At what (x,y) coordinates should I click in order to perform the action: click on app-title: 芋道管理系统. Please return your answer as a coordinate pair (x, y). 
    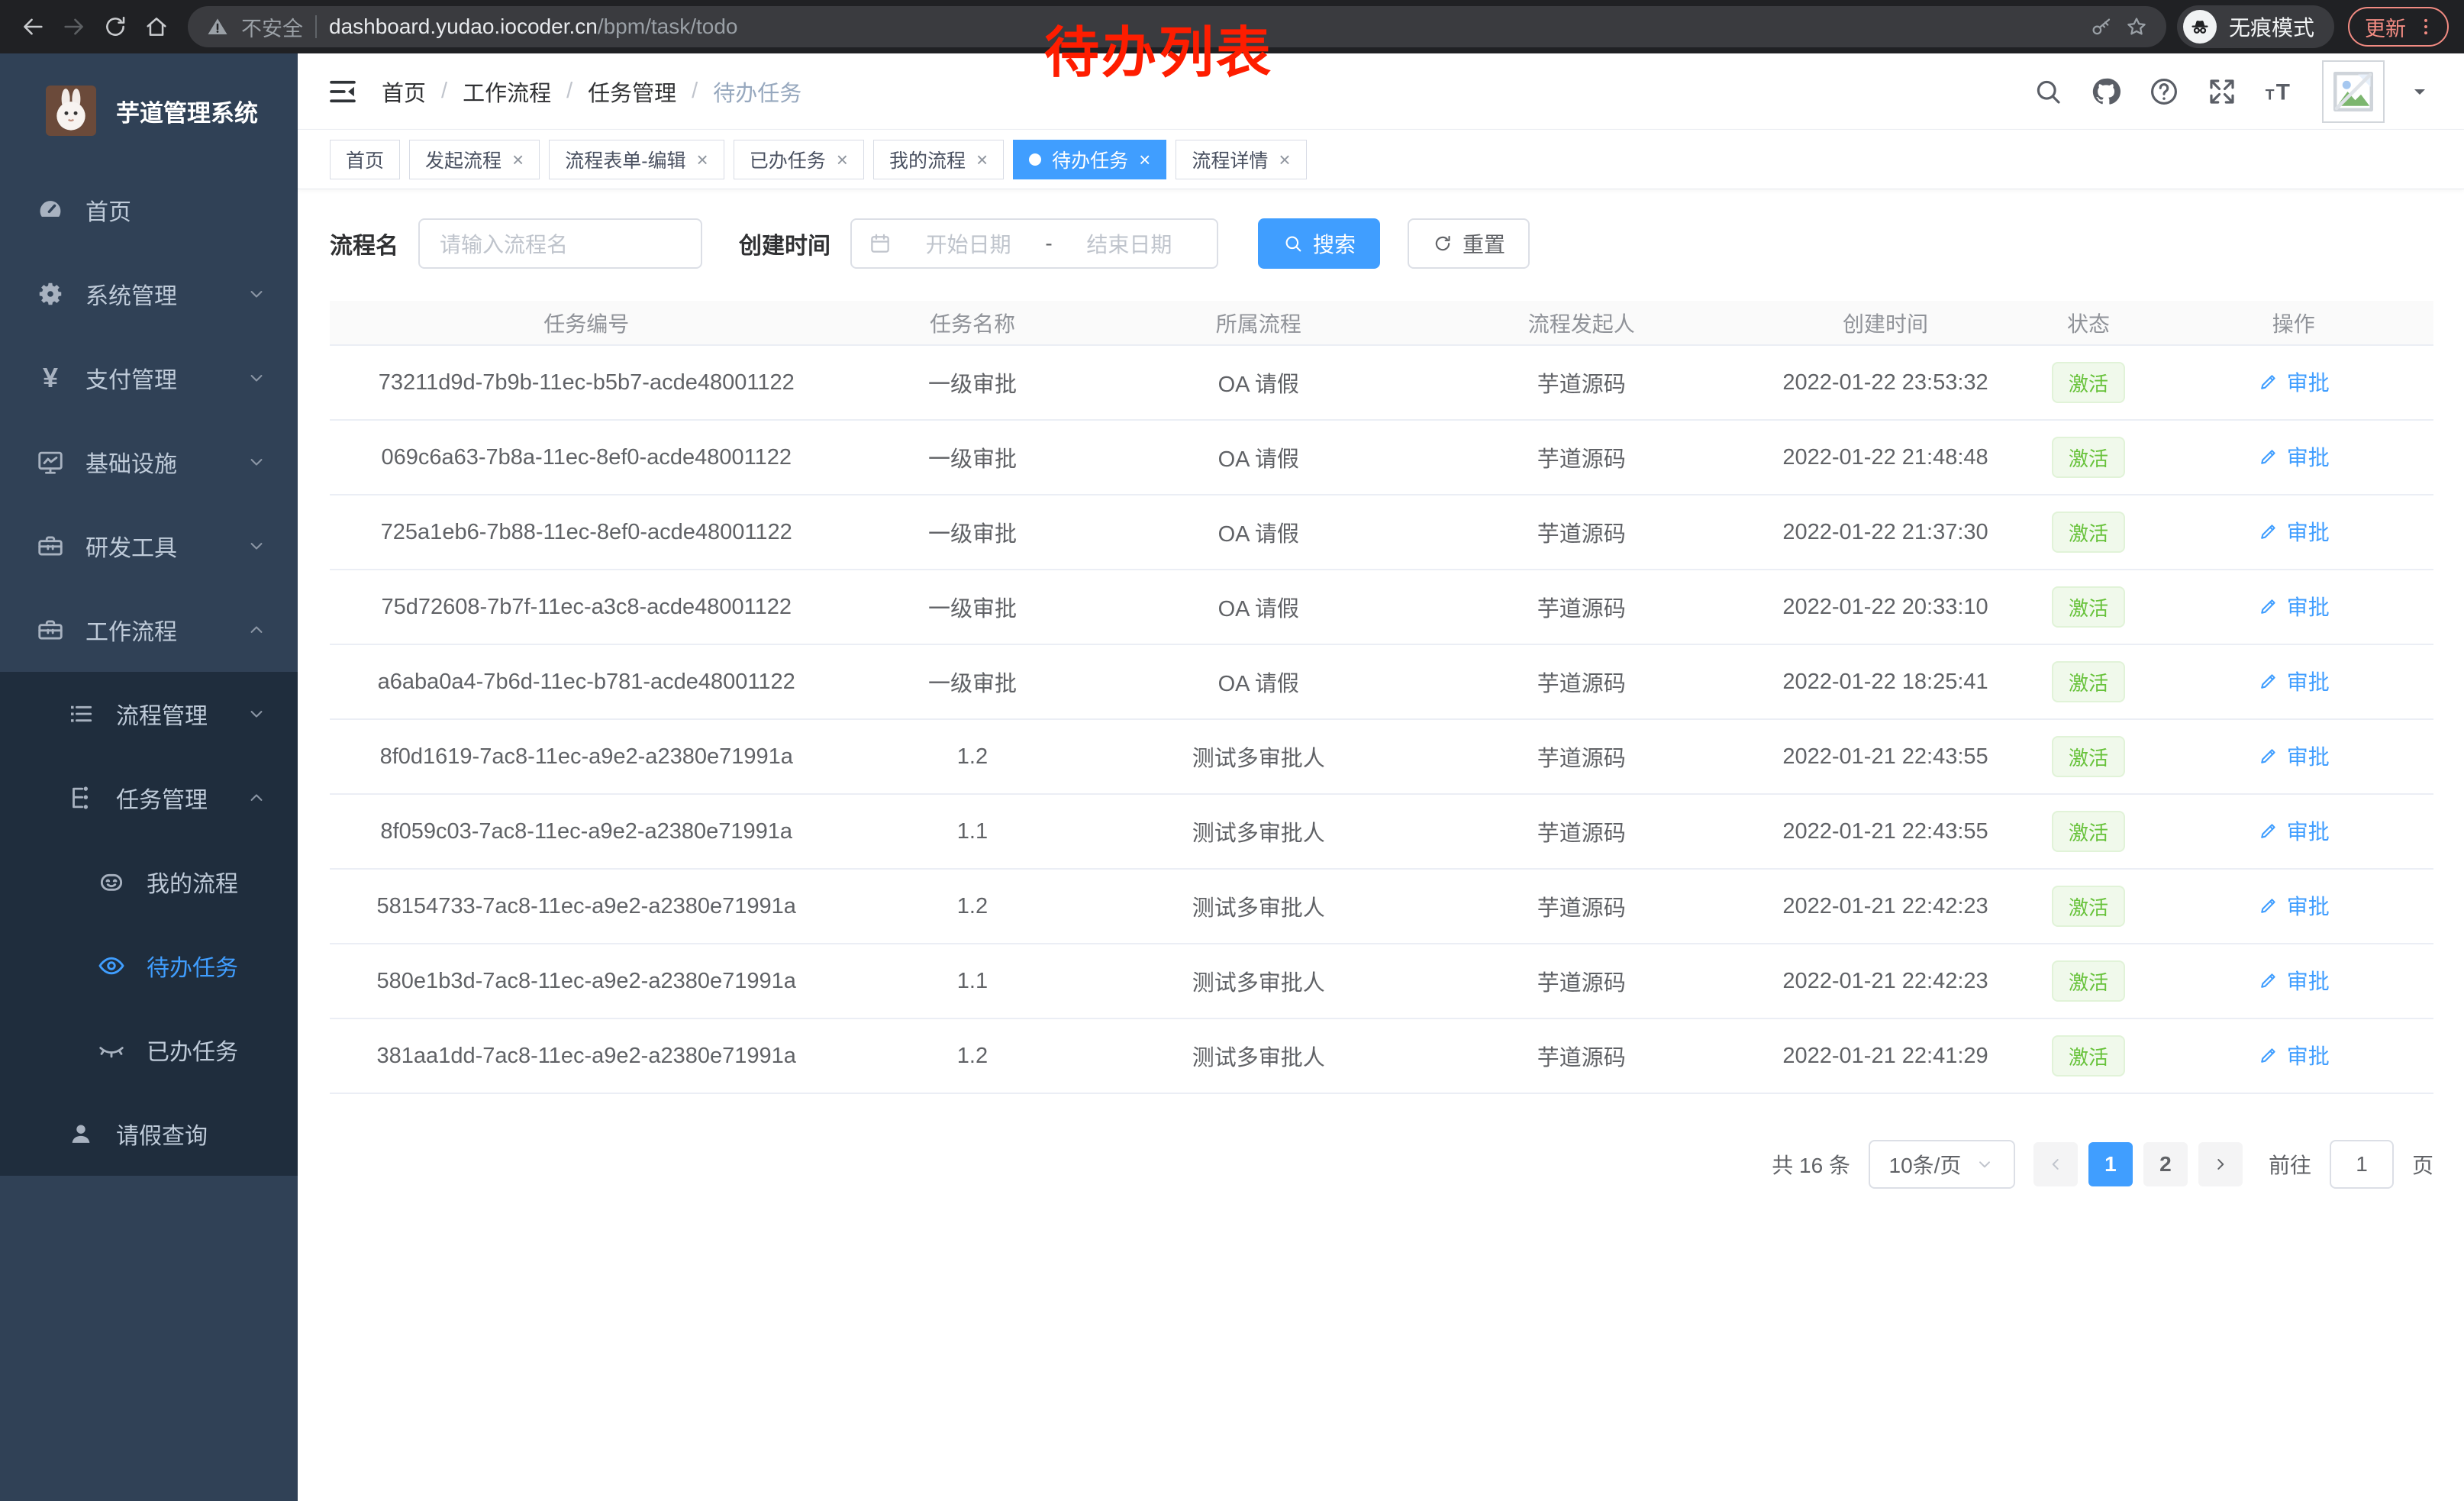
    Looking at the image, I should click on (187, 113).